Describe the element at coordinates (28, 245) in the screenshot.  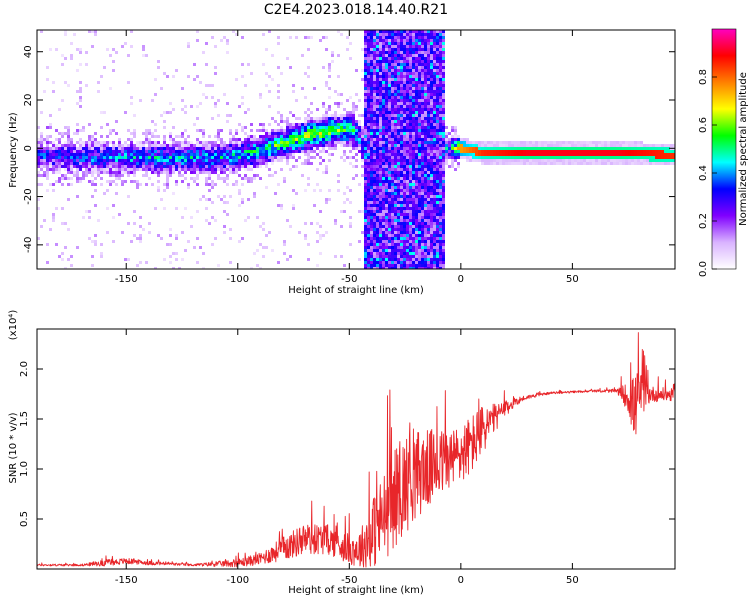
I see `spectrogram-y-tick-label: -40` at that location.